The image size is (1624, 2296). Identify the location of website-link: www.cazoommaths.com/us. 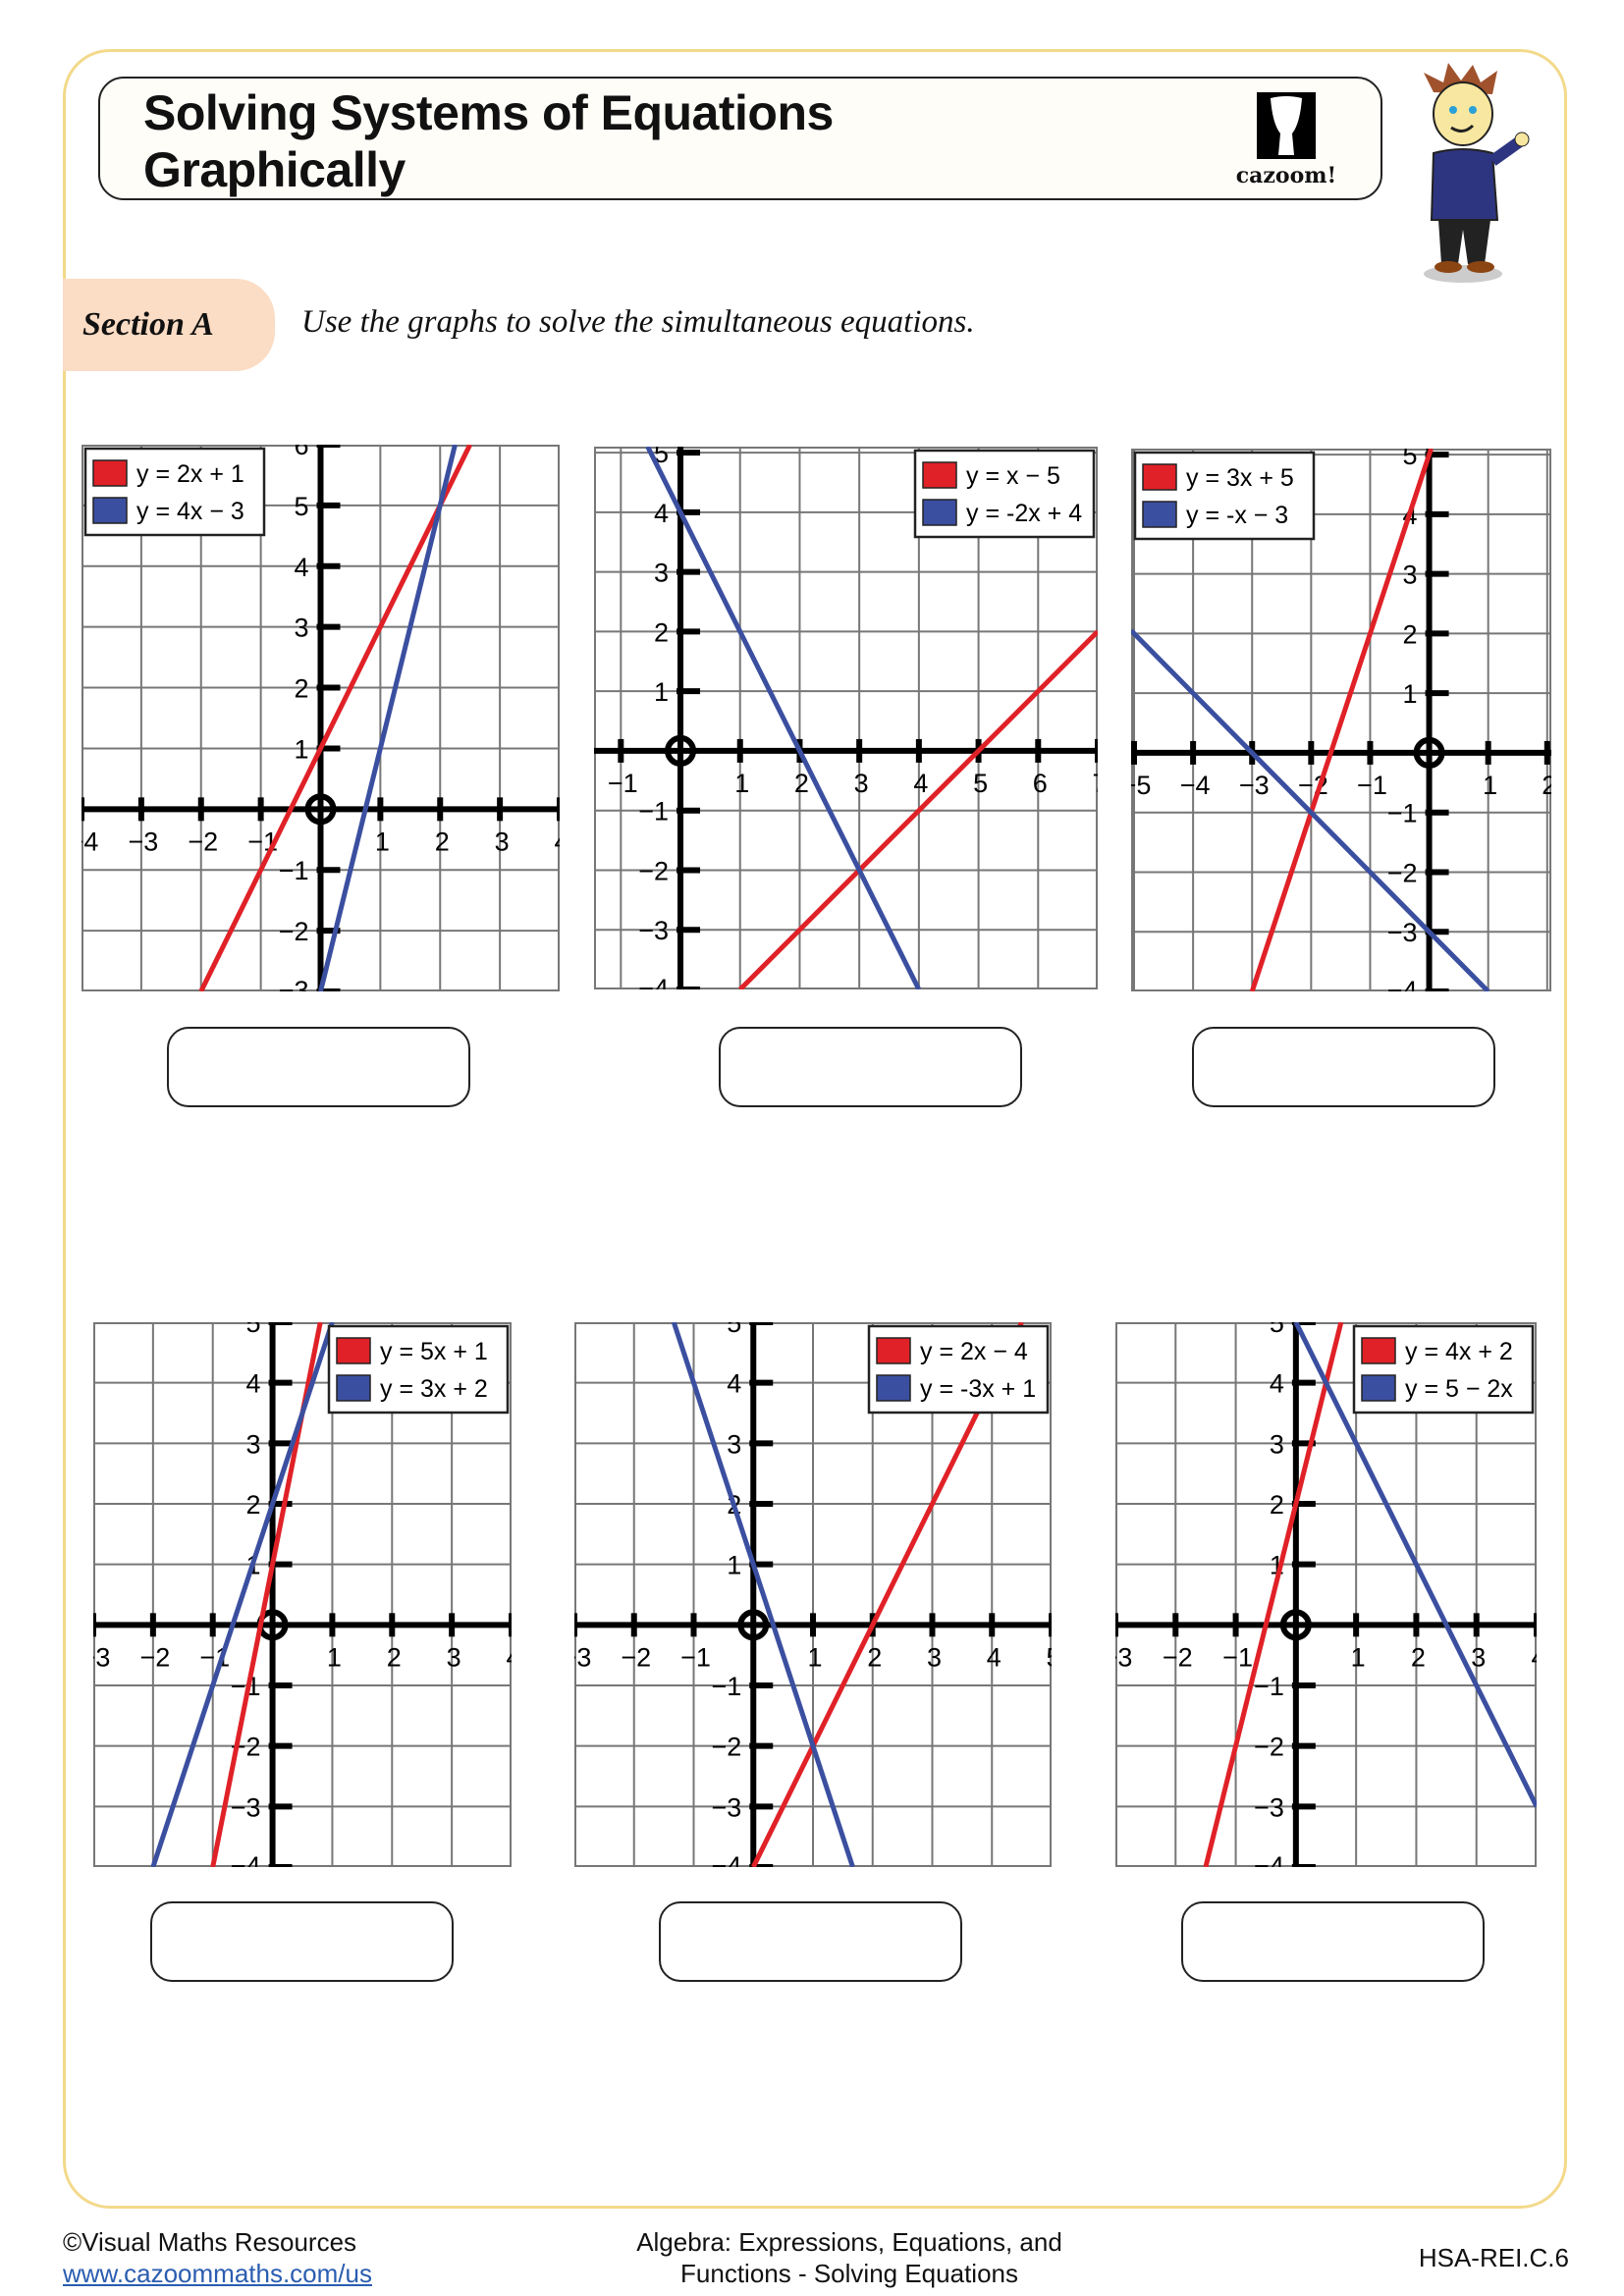
(217, 2273).